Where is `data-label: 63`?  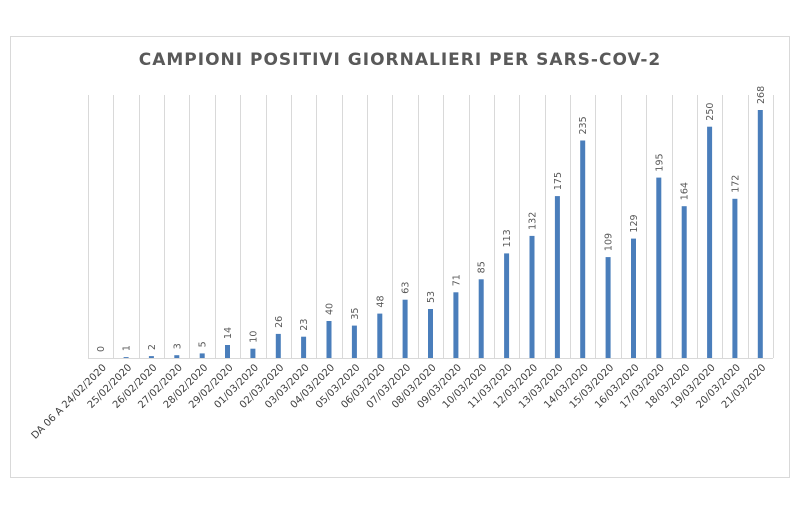 data-label: 63 is located at coordinates (406, 288).